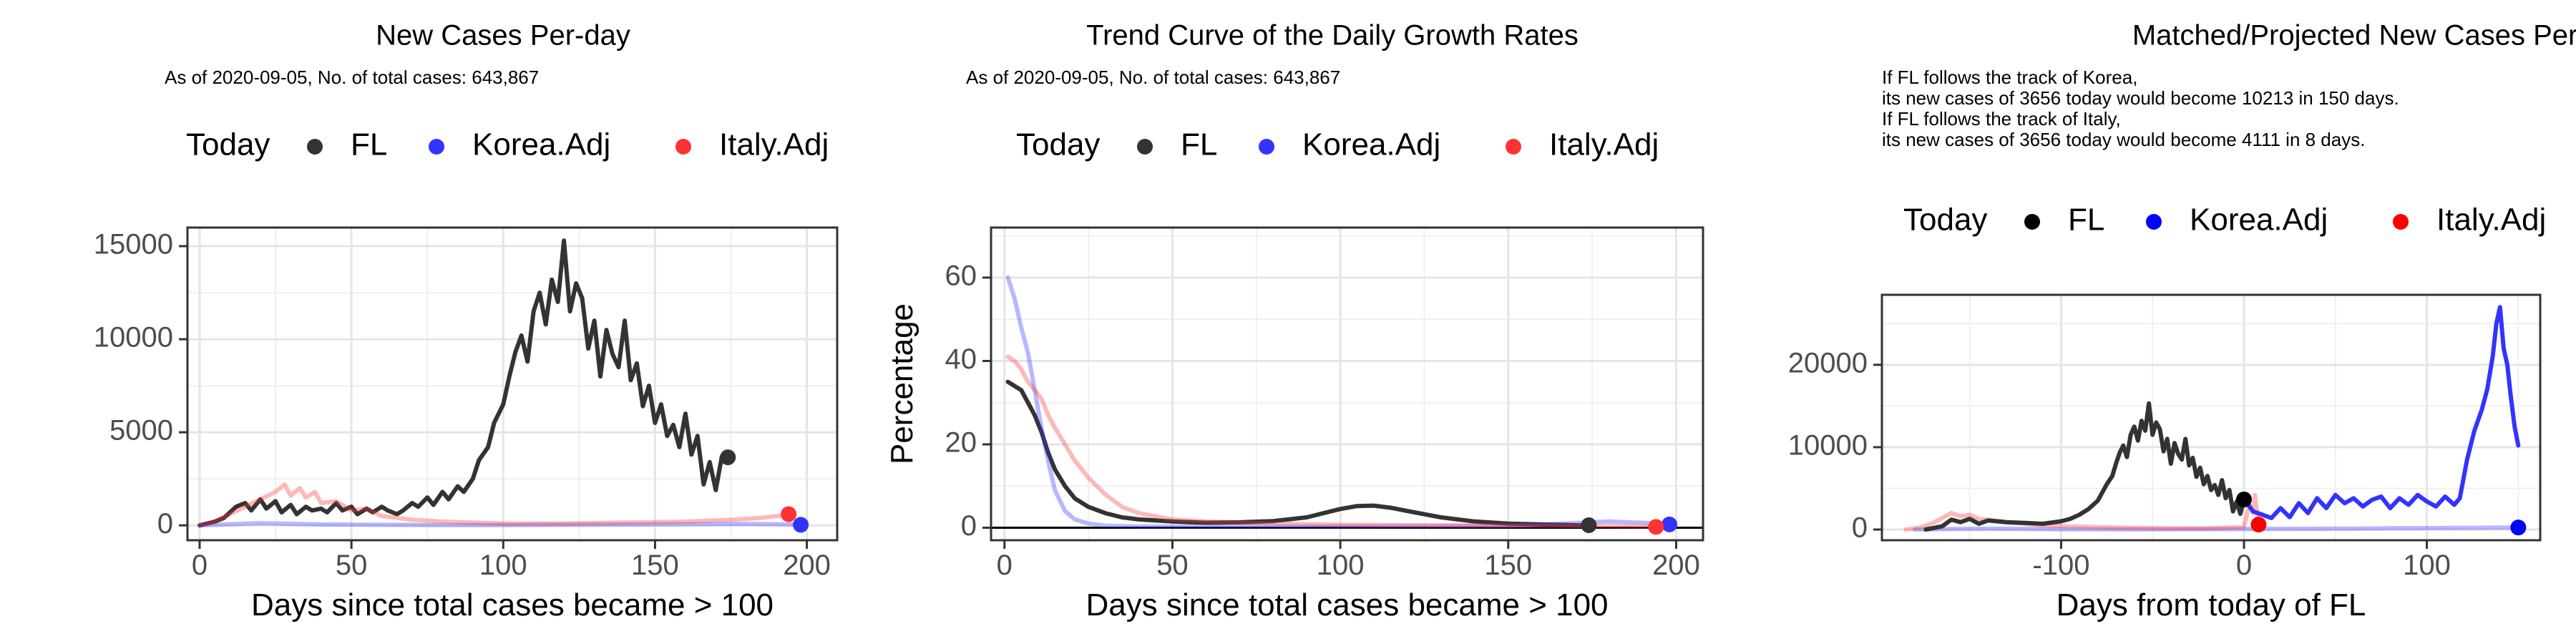 The image size is (2576, 644). What do you see at coordinates (2354, 36) in the screenshot?
I see `chart-title: Matched/Projected New Cases Per-day` at bounding box center [2354, 36].